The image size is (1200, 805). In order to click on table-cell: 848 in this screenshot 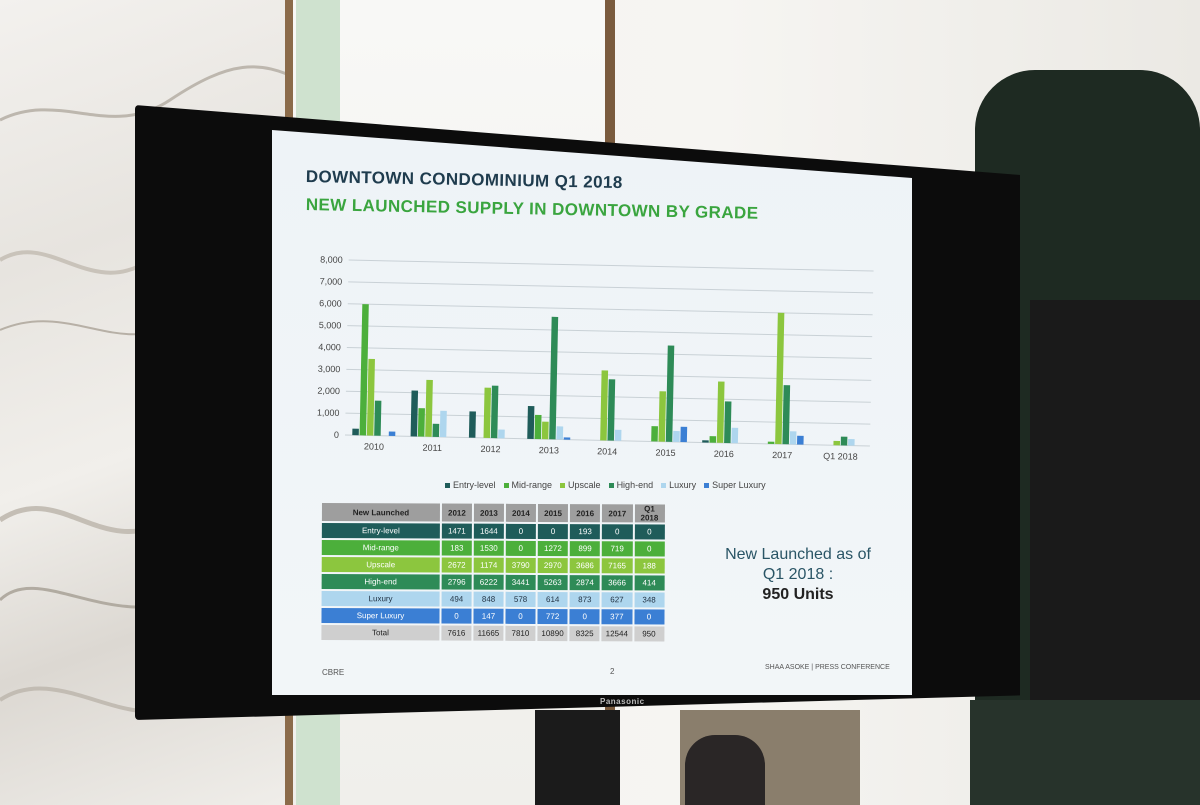, I will do `click(488, 599)`.